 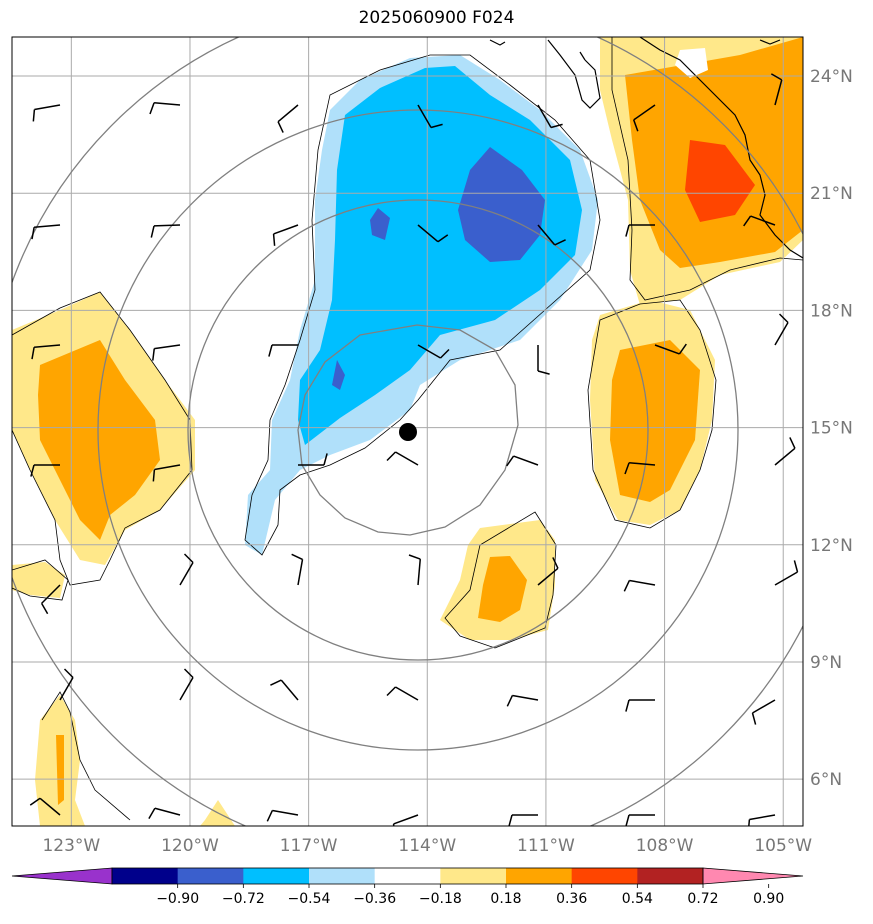 I want to click on longitude-labels: 123°W 120°W 117°W 114°W 111°W 108°W 105°W, so click(x=427, y=846).